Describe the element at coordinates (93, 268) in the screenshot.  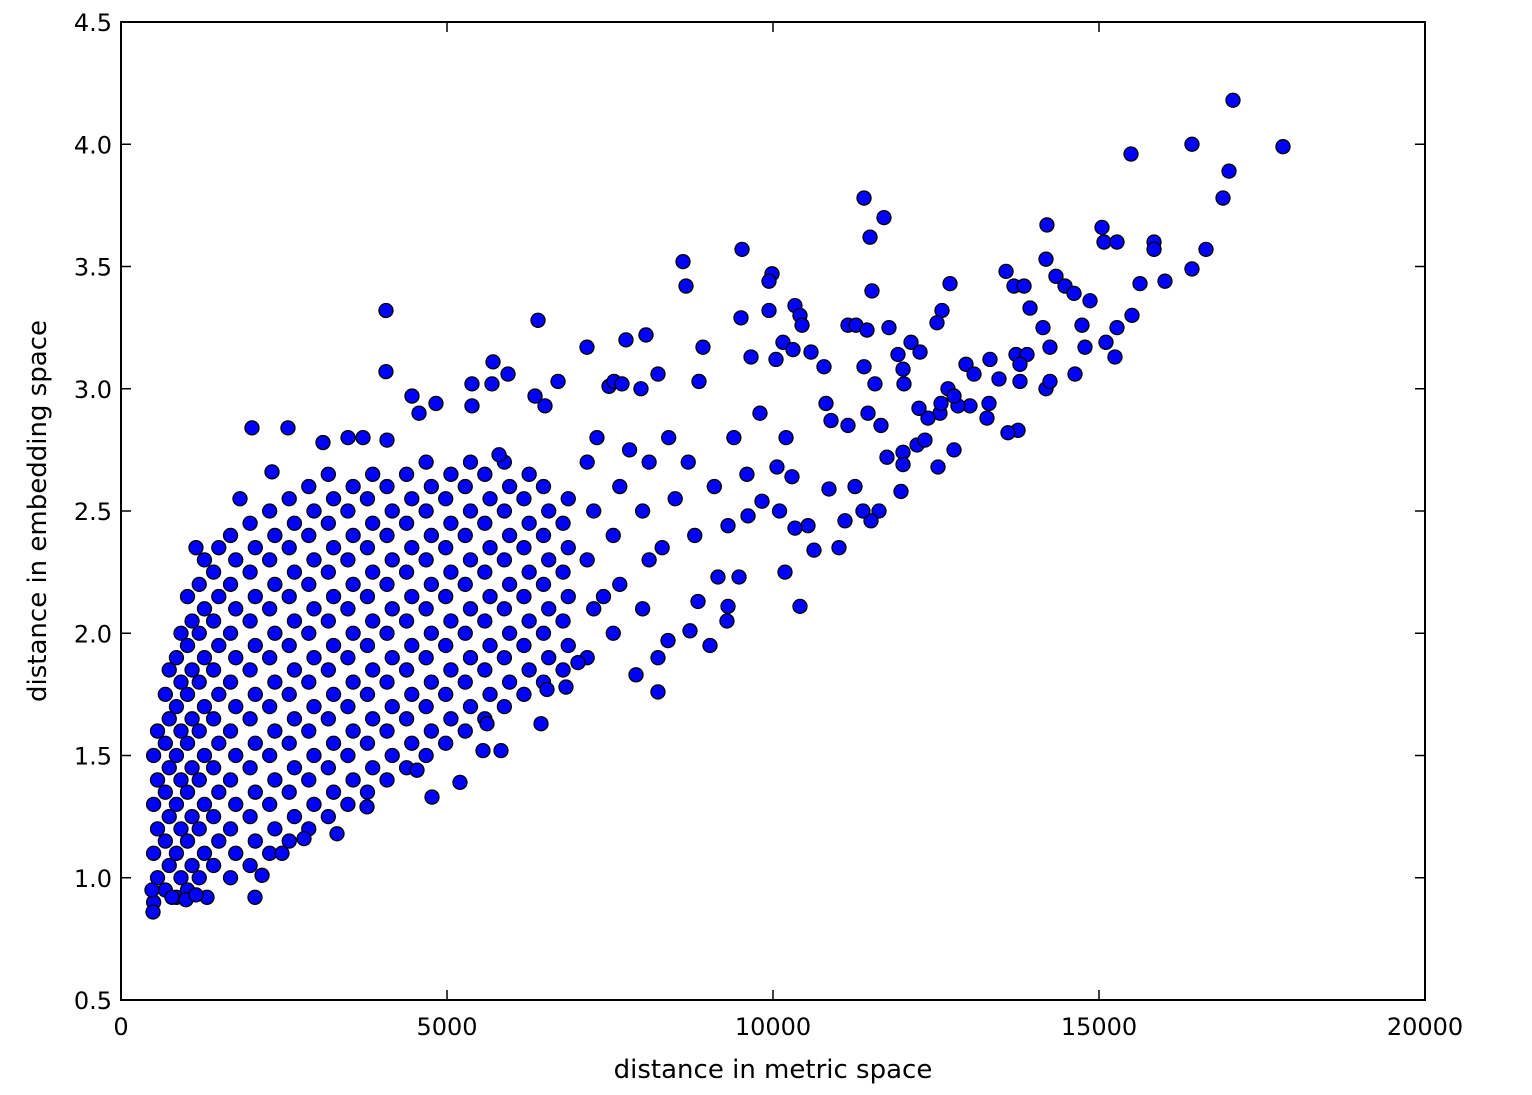
I see `y-tick-label: 3.5` at that location.